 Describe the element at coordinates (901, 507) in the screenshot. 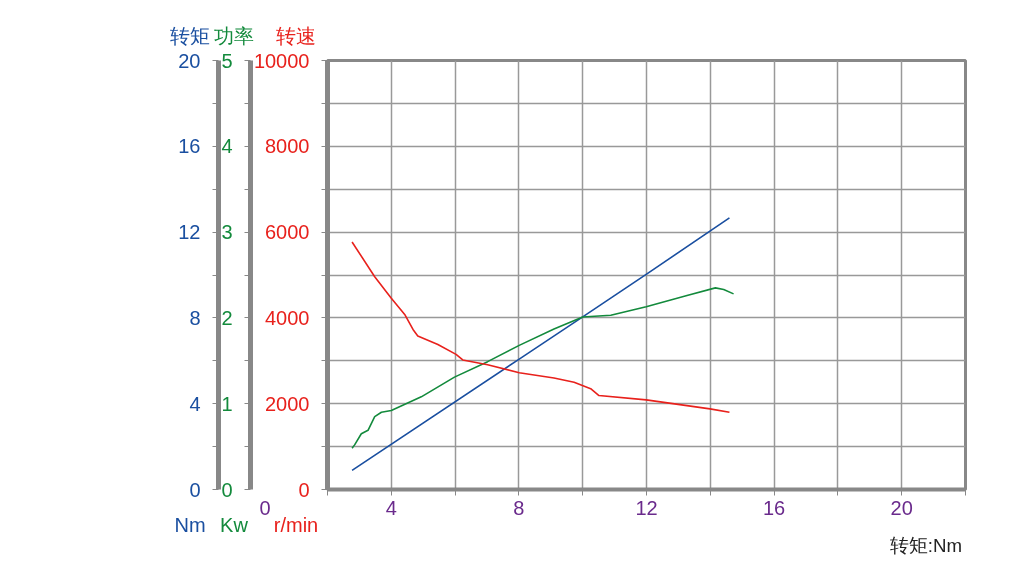

I see `x-tick-label: 20` at that location.